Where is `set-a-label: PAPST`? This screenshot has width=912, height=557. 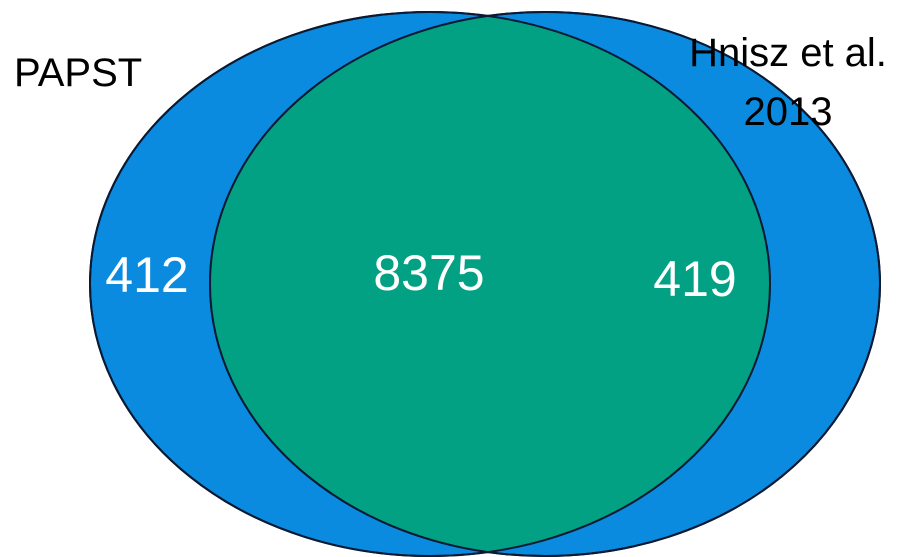 set-a-label: PAPST is located at coordinates (78, 73).